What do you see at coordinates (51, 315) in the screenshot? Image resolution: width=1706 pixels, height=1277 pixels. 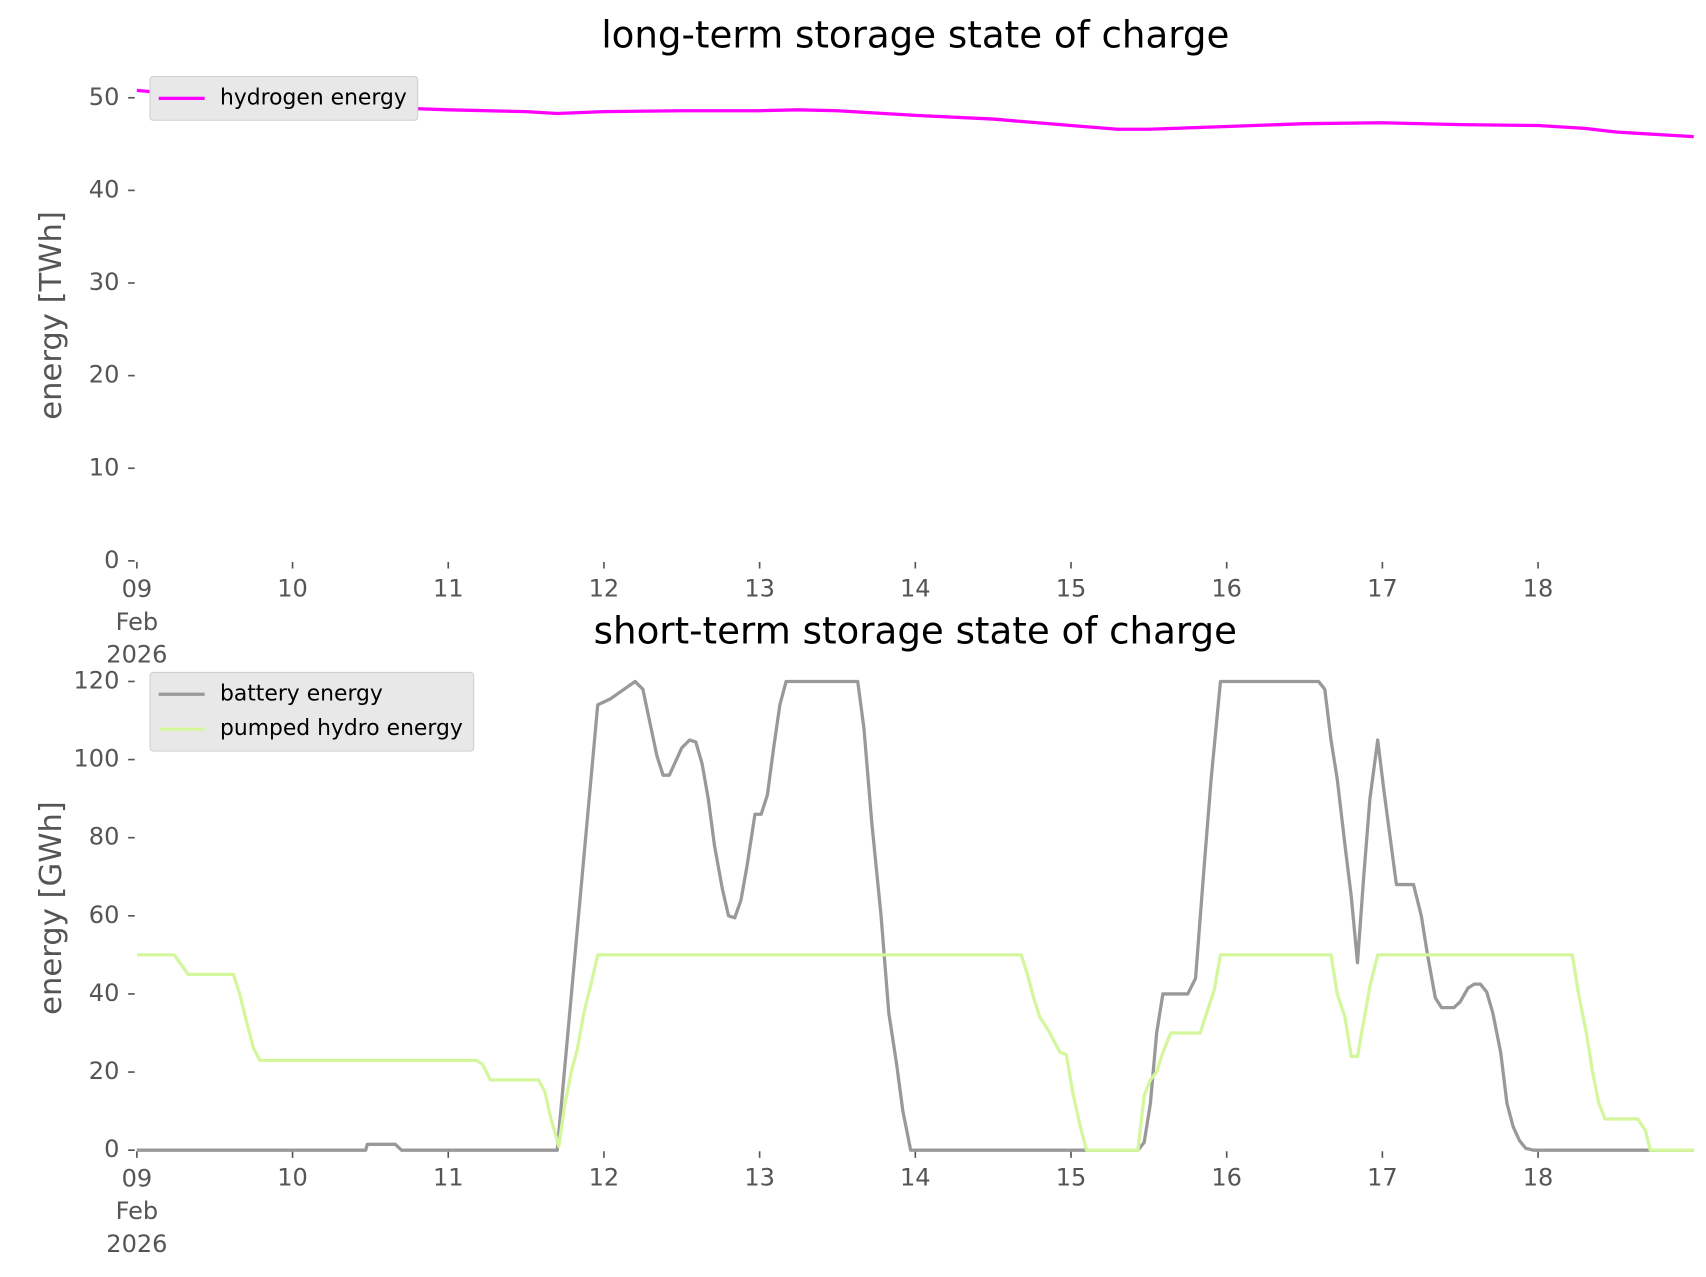 I see `y-axis-label: energy [TWh]` at bounding box center [51, 315].